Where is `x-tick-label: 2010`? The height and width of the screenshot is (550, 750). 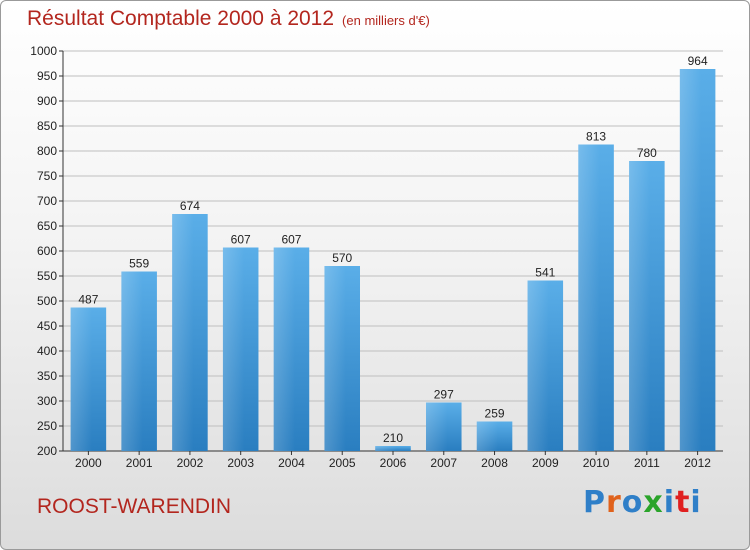 x-tick-label: 2010 is located at coordinates (596, 463).